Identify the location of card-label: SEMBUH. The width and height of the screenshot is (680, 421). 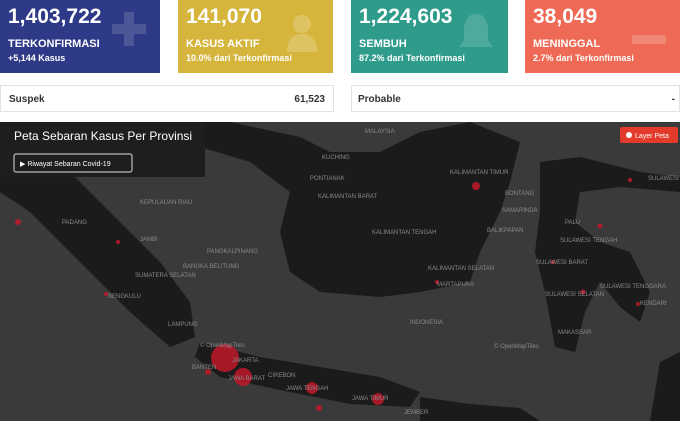
(383, 44).